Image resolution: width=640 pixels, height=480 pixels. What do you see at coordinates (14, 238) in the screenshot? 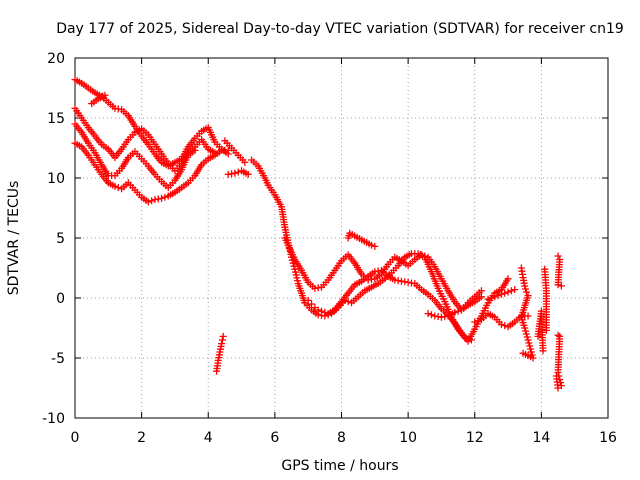
I see `y-axis-label: SDTVAR / TECUs` at bounding box center [14, 238].